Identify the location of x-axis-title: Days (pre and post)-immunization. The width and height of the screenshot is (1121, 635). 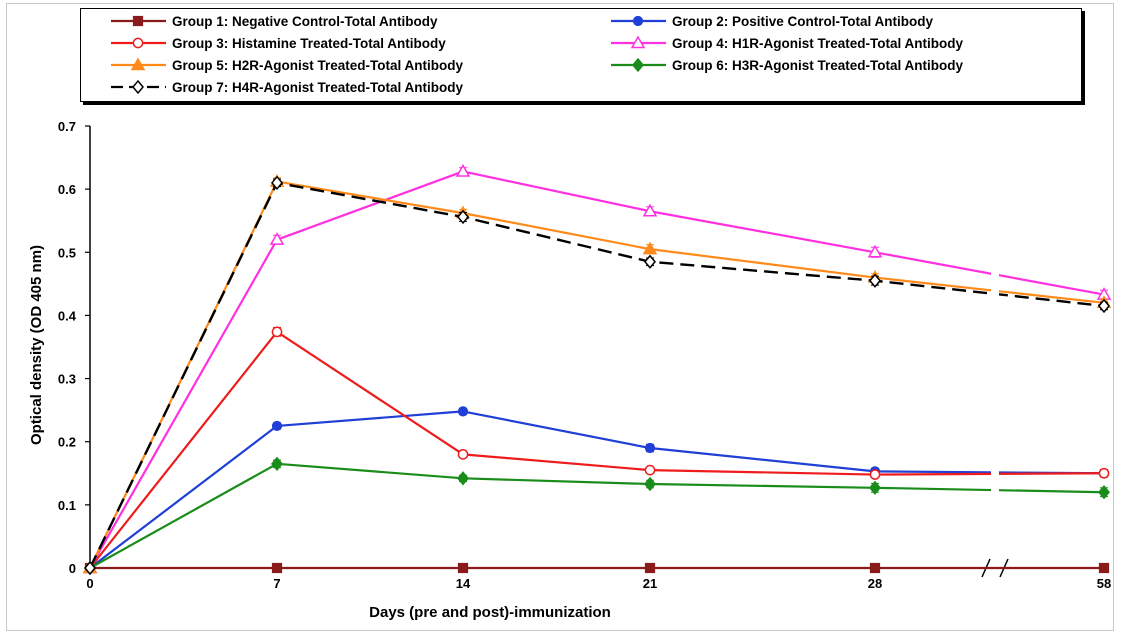
(490, 612).